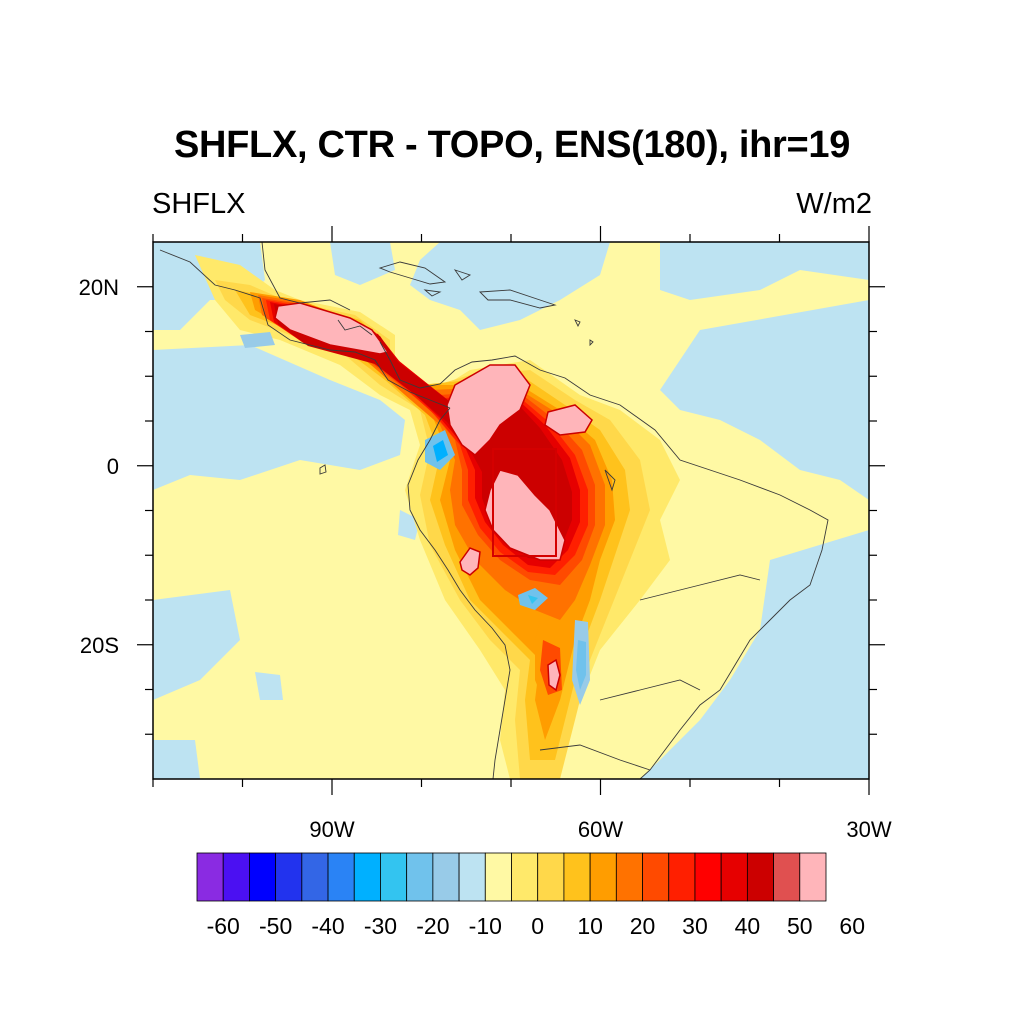 Image resolution: width=1024 pixels, height=1024 pixels. Describe the element at coordinates (99, 287) in the screenshot. I see `y-tick-label: 20N` at that location.